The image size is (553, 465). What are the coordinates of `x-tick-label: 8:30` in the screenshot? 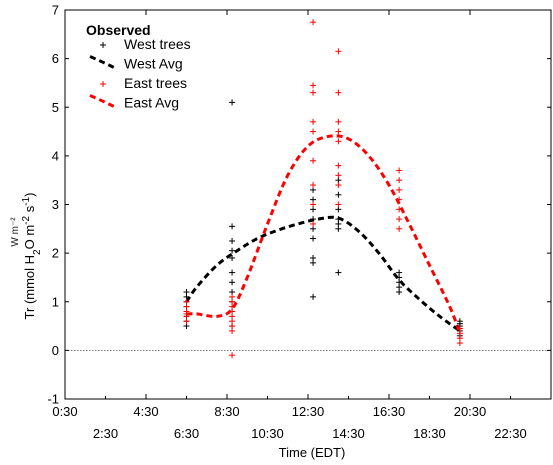 It's located at (226, 411).